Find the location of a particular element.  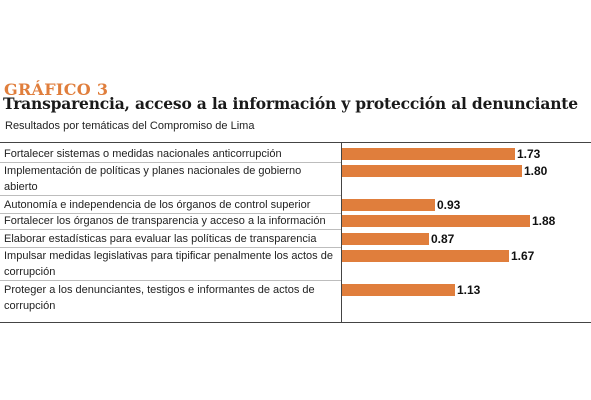

axis-line is located at coordinates (341, 232).